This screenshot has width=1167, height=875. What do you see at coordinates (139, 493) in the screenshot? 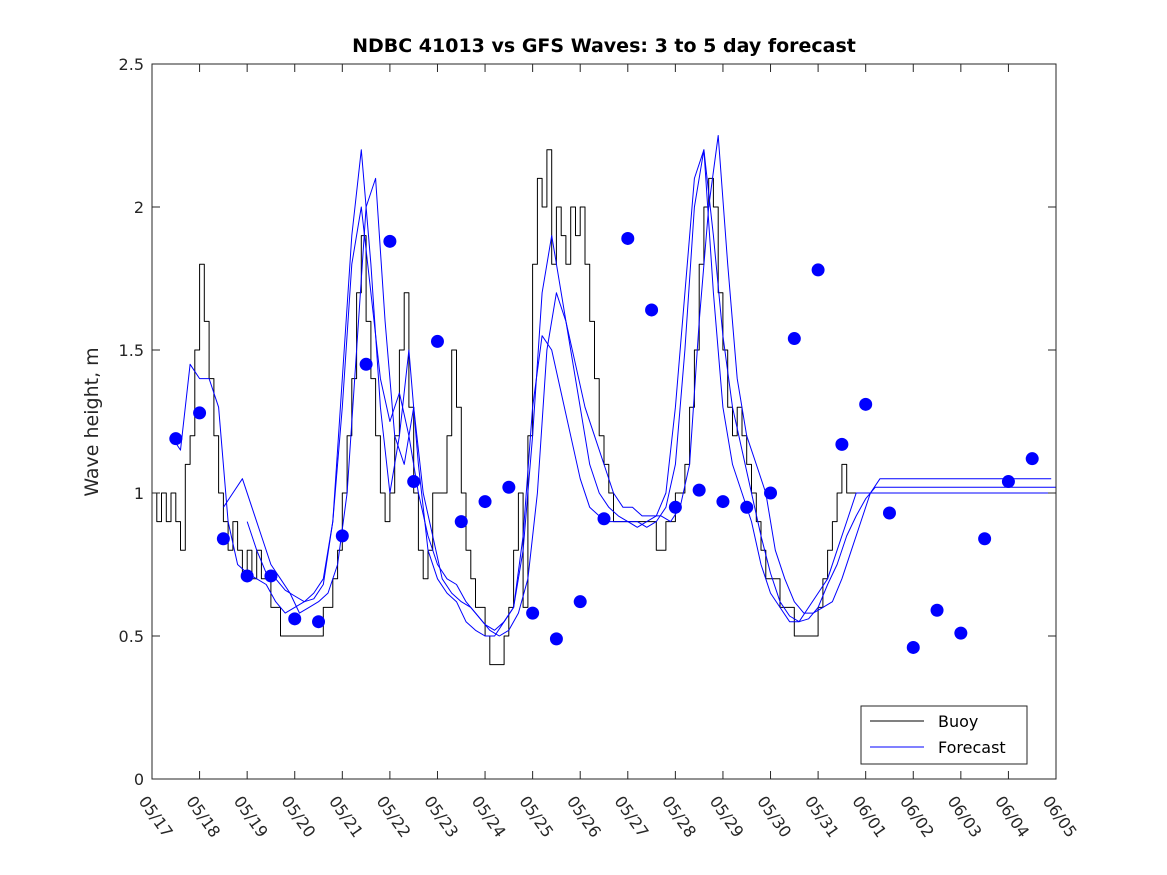
I see `y-tick-label: 1` at bounding box center [139, 493].